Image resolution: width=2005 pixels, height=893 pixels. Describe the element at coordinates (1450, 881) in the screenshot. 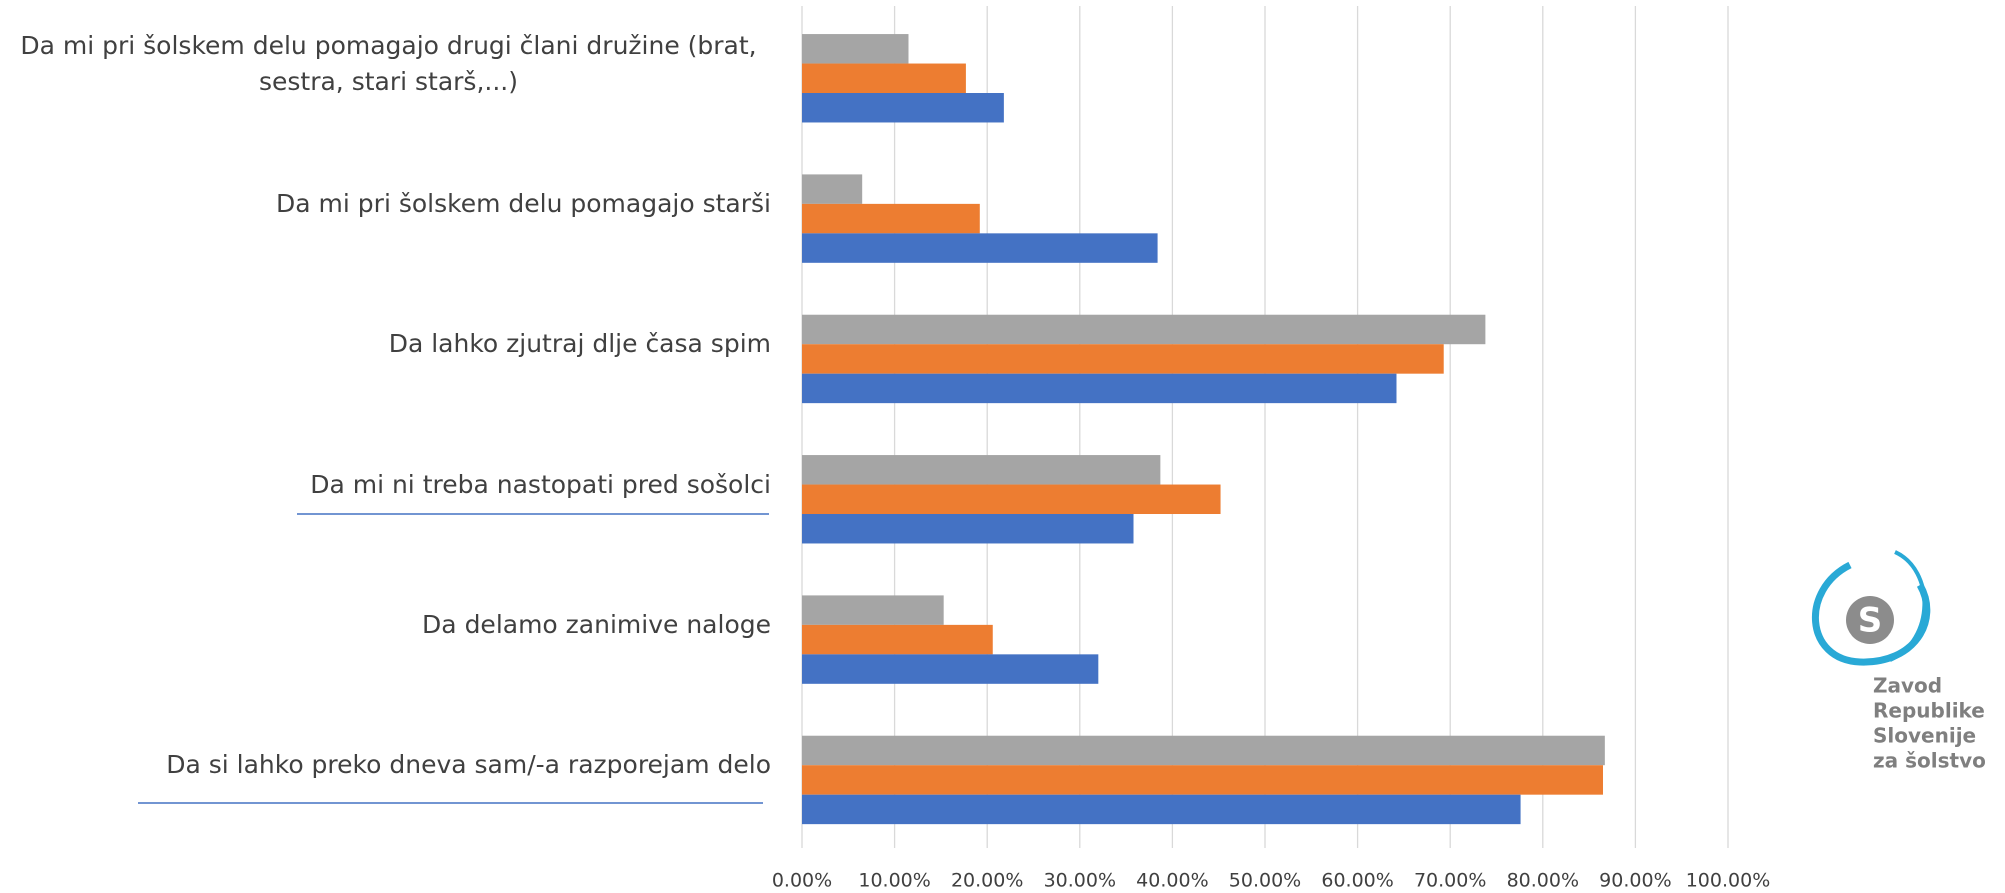

I see `x-tick-label: 70.00%` at that location.